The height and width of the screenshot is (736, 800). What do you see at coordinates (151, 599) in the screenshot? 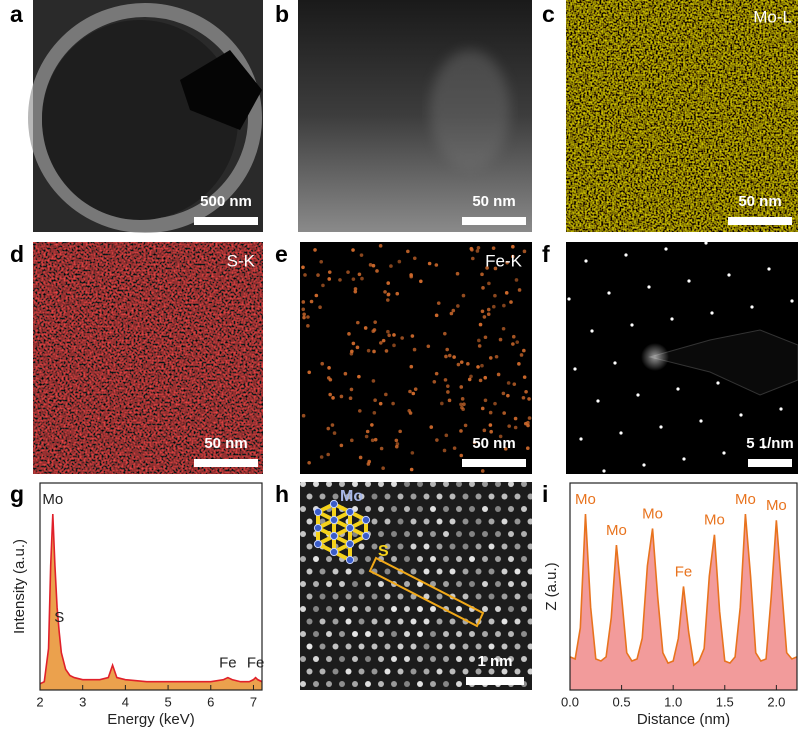
I see `line` at bounding box center [151, 599].